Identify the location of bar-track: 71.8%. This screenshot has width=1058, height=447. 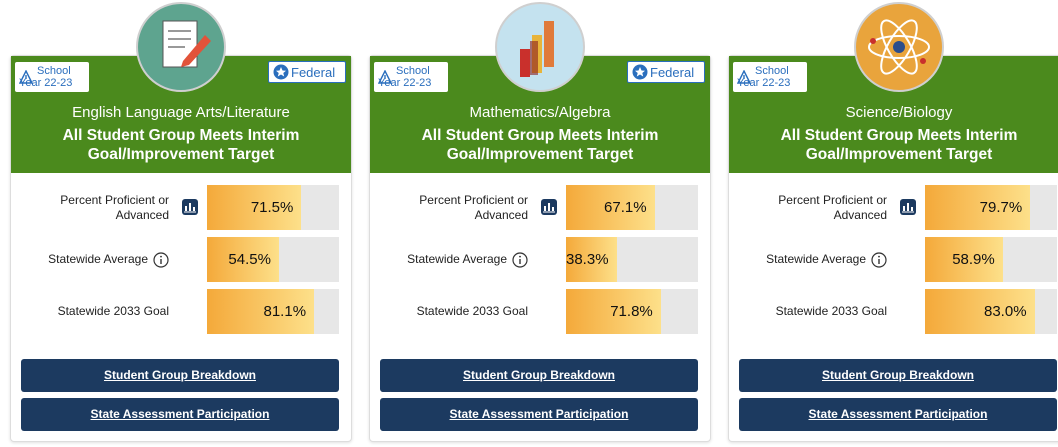
(632, 311).